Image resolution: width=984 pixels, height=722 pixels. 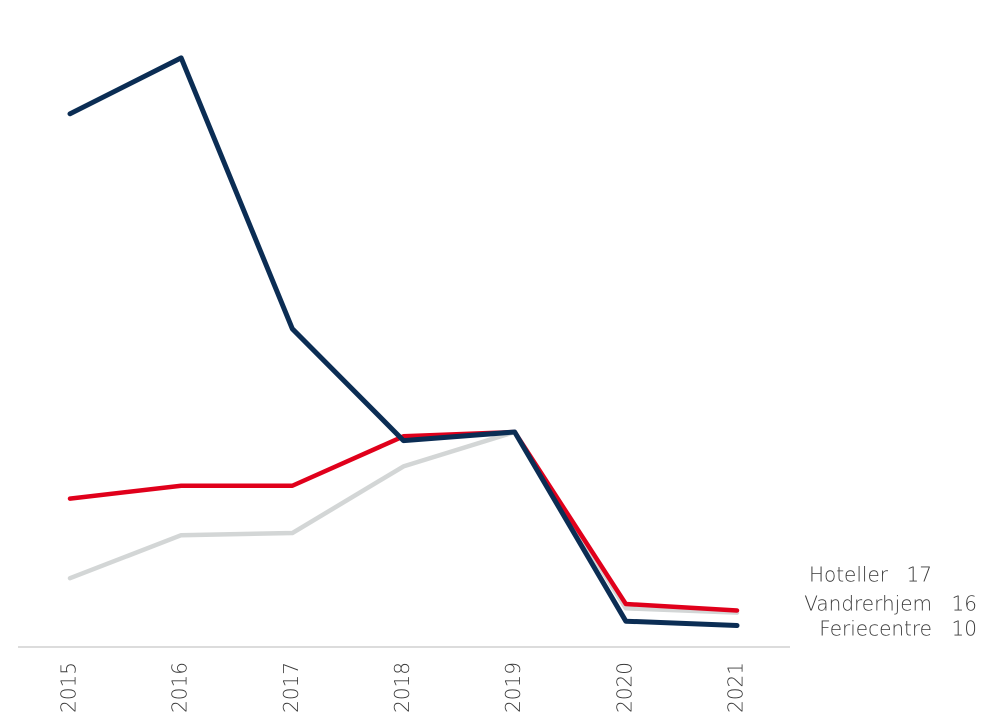 I want to click on series-label: Vandrerhjem, so click(x=868, y=604).